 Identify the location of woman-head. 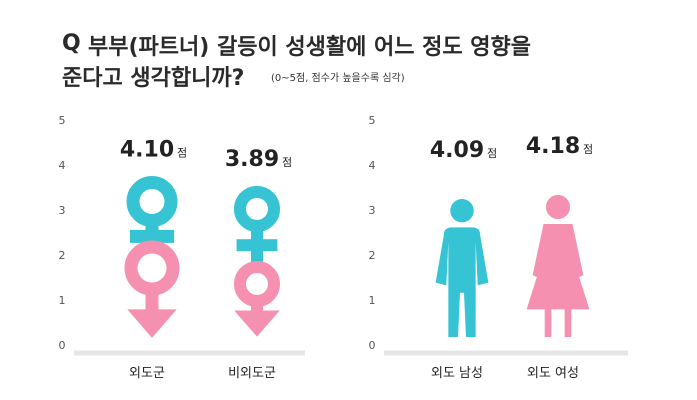
(558, 207).